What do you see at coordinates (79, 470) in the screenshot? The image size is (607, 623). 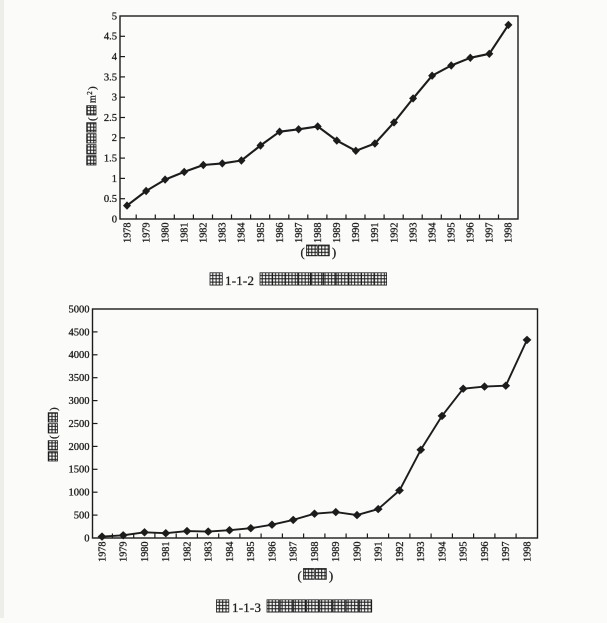 I see `svg-text: 1500` at bounding box center [79, 470].